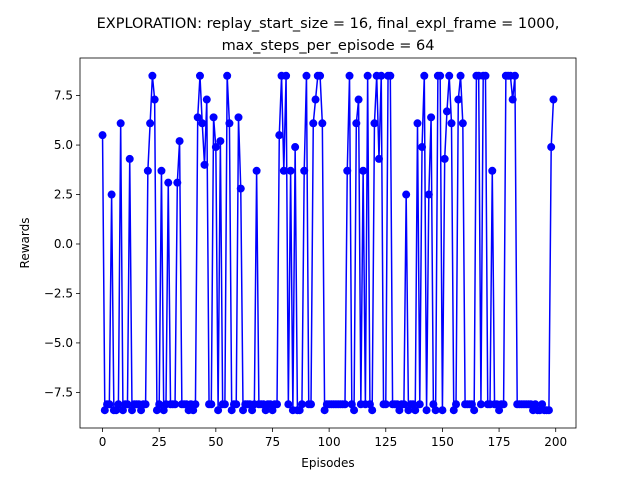 The height and width of the screenshot is (480, 640). Describe the element at coordinates (555, 442) in the screenshot. I see `x-tick-label: 200` at that location.